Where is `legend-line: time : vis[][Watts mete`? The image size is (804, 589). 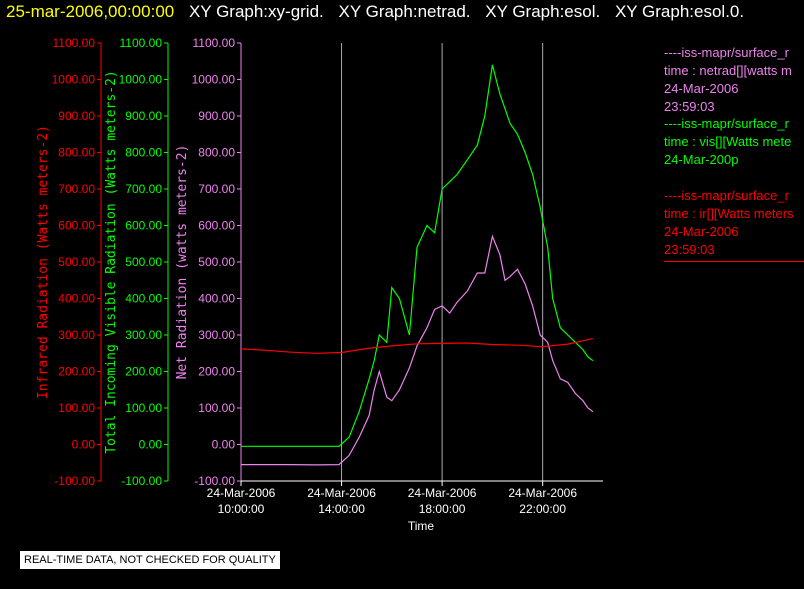 legend-line: time : vis[][Watts mete is located at coordinates (728, 141).